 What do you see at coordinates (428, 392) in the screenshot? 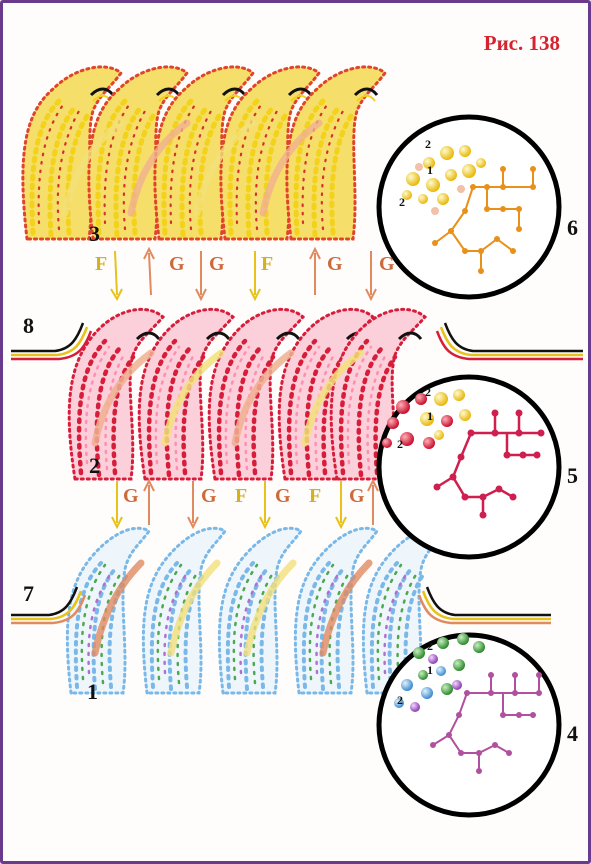
I see `inset-5-atom-label-2-top: 2` at bounding box center [428, 392].